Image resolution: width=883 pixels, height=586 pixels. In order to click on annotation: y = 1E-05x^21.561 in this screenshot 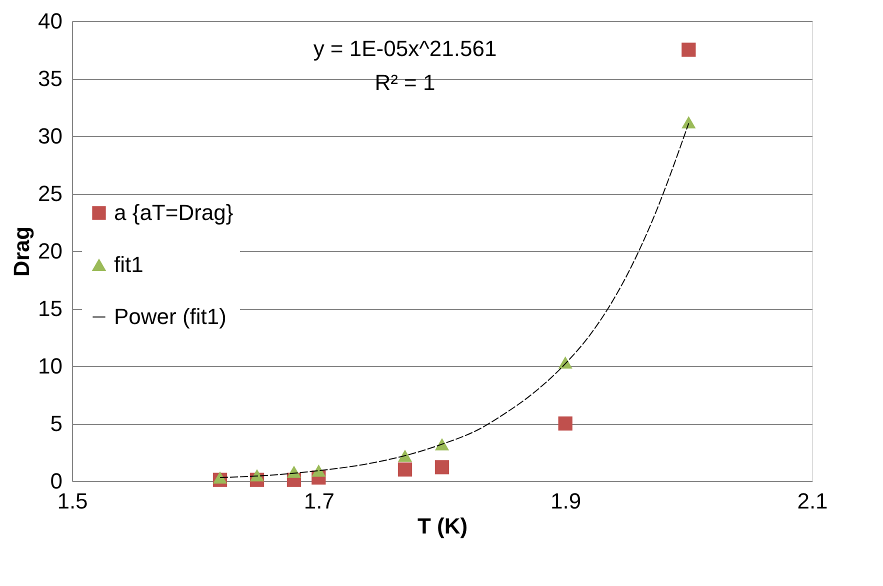, I will do `click(405, 48)`.